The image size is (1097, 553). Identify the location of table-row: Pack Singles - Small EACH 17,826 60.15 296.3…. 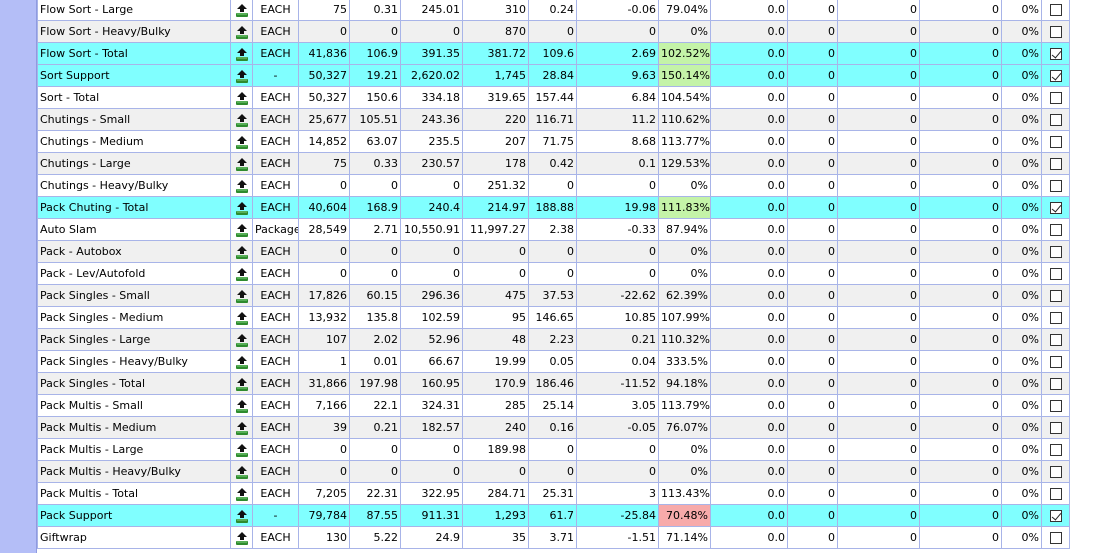
(553, 295).